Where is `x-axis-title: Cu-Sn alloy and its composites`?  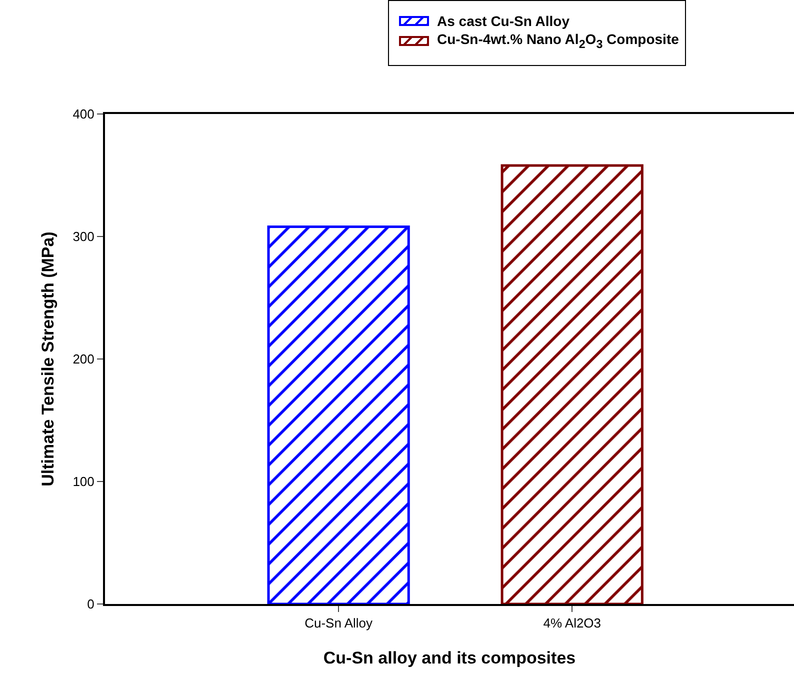
x-axis-title: Cu-Sn alloy and its composites is located at coordinates (449, 658).